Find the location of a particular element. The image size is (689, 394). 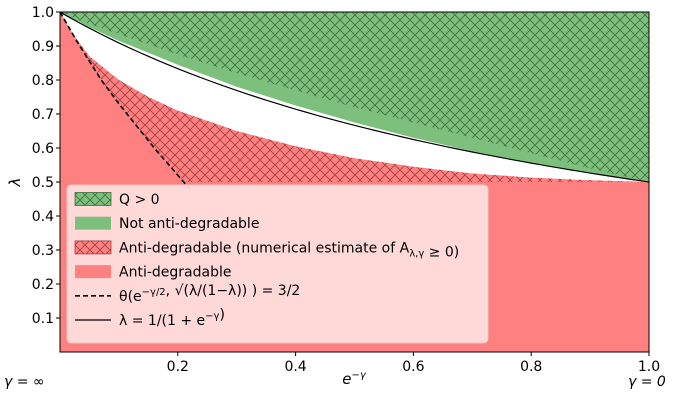

x-axis-ticks: 0.2 0.4 0.6 0.8 1.0 is located at coordinates (413, 363).